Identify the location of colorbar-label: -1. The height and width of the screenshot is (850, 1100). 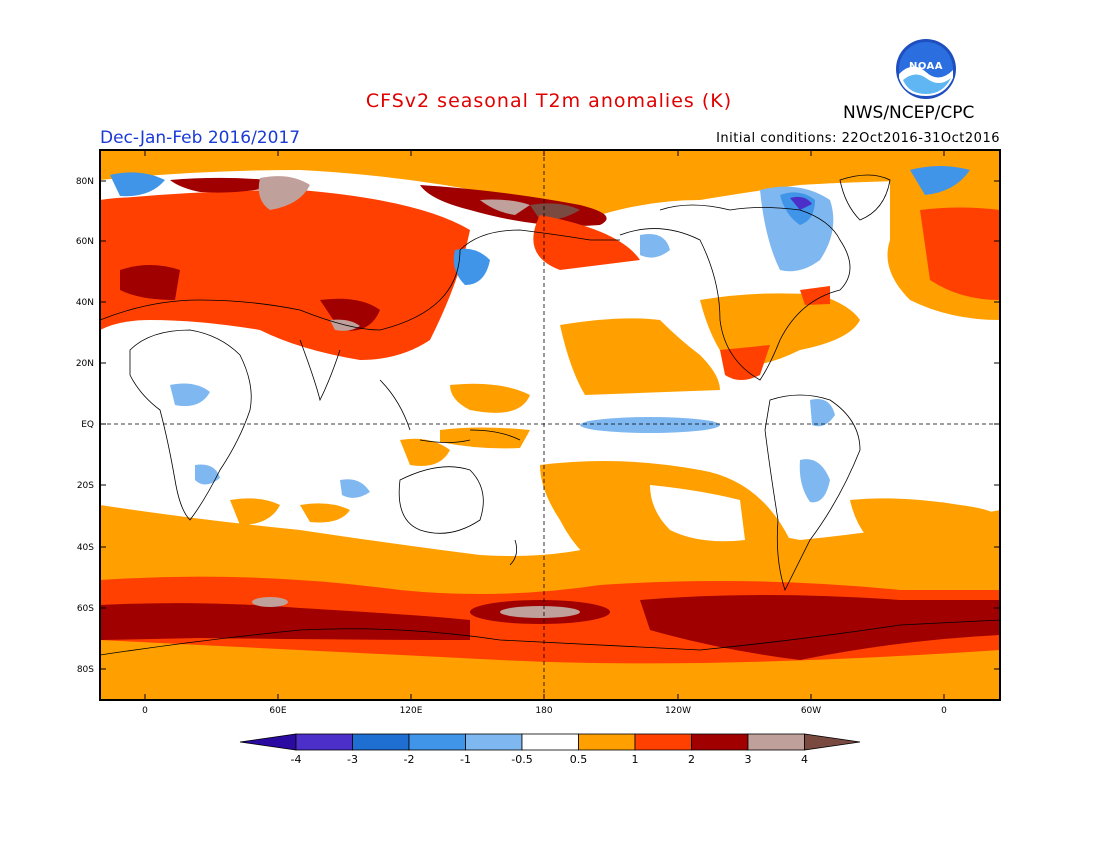
(465, 759).